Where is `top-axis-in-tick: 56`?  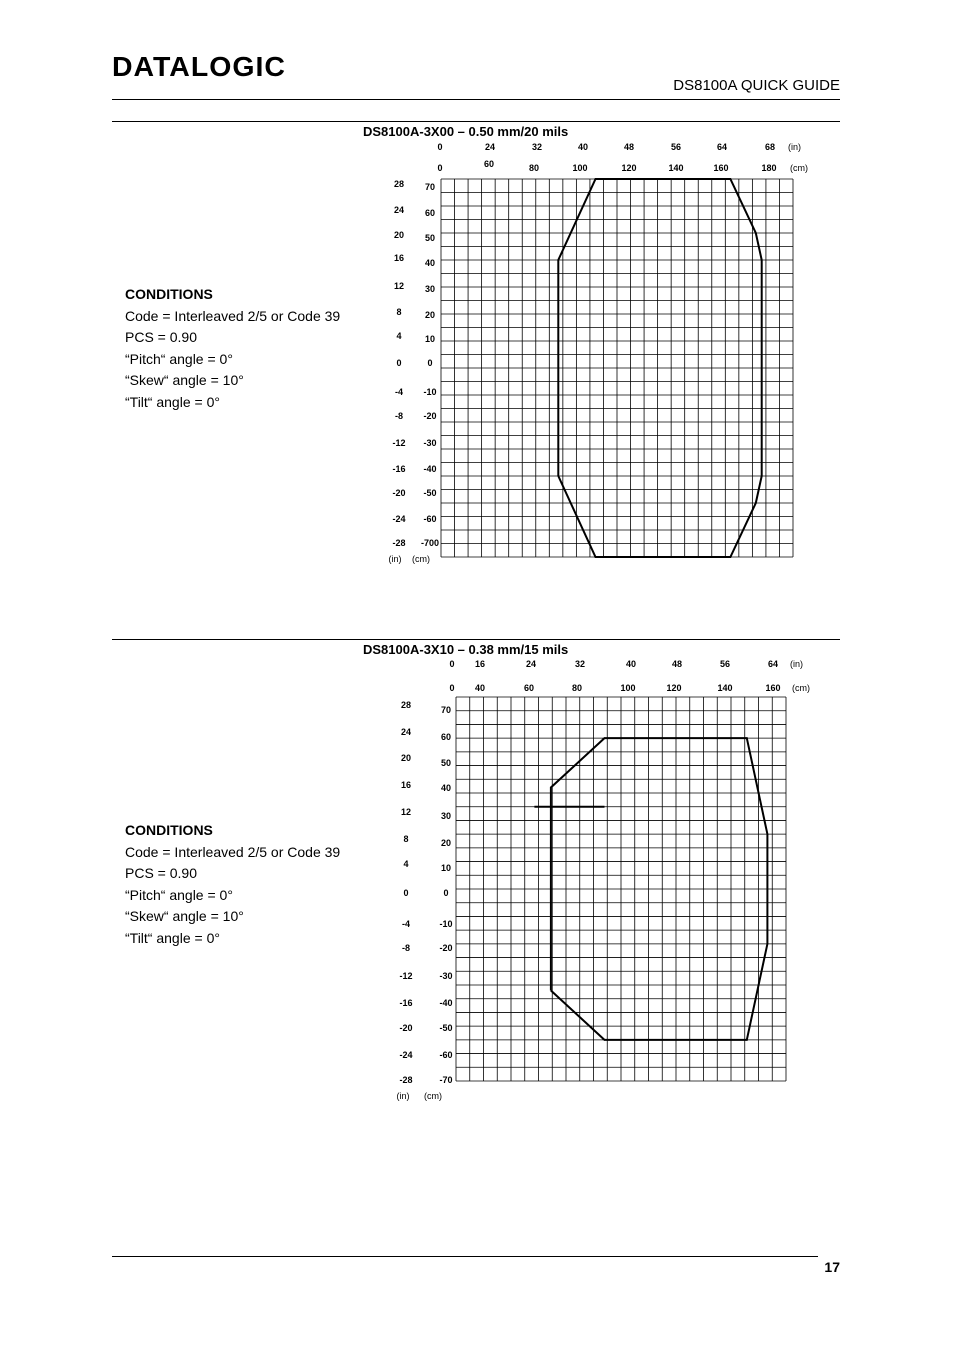
top-axis-in-tick: 56 is located at coordinates (725, 664).